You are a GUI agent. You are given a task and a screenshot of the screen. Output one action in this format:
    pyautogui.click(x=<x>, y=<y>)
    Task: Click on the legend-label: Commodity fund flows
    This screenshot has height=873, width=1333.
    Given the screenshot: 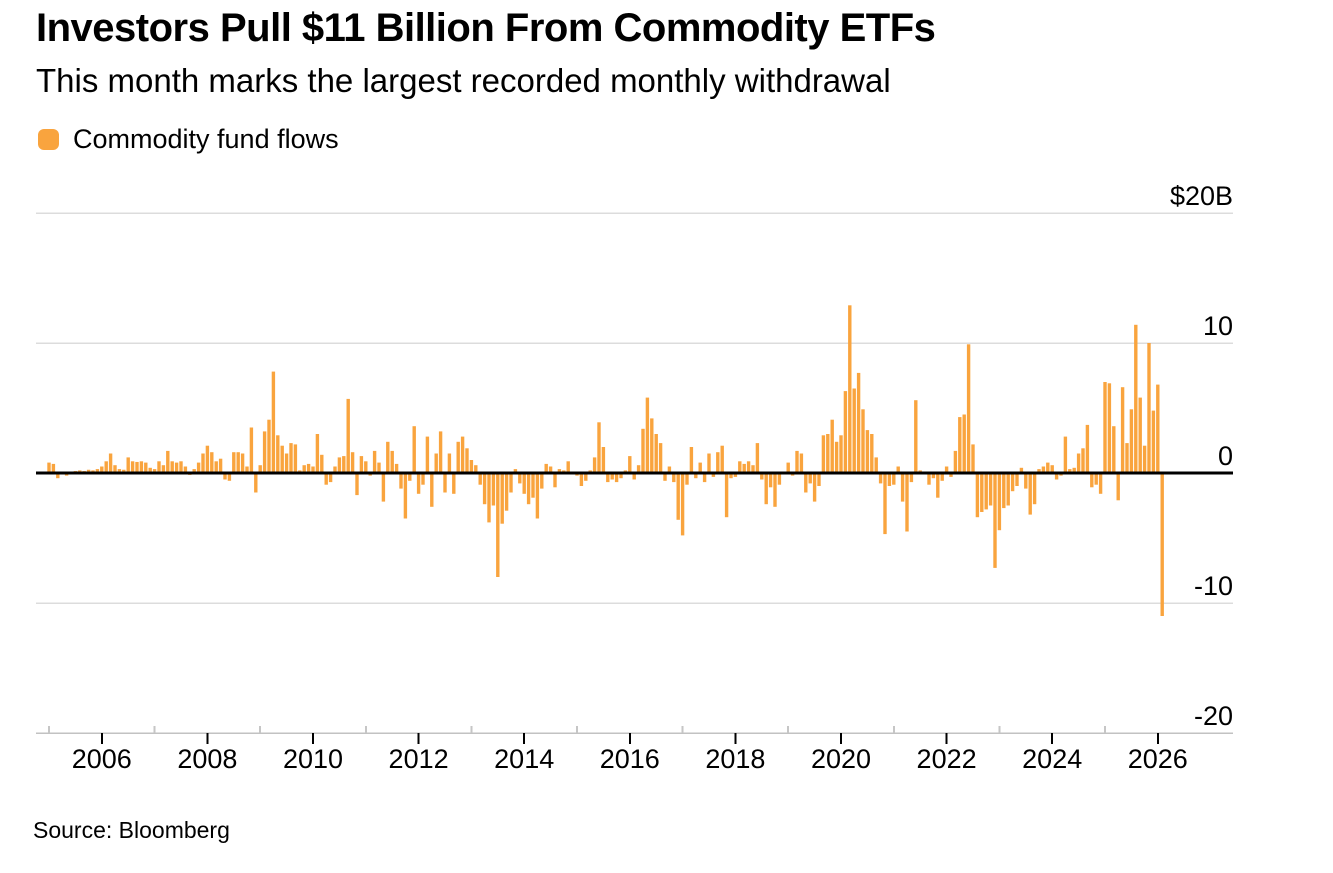 What is the action you would take?
    pyautogui.click(x=206, y=138)
    